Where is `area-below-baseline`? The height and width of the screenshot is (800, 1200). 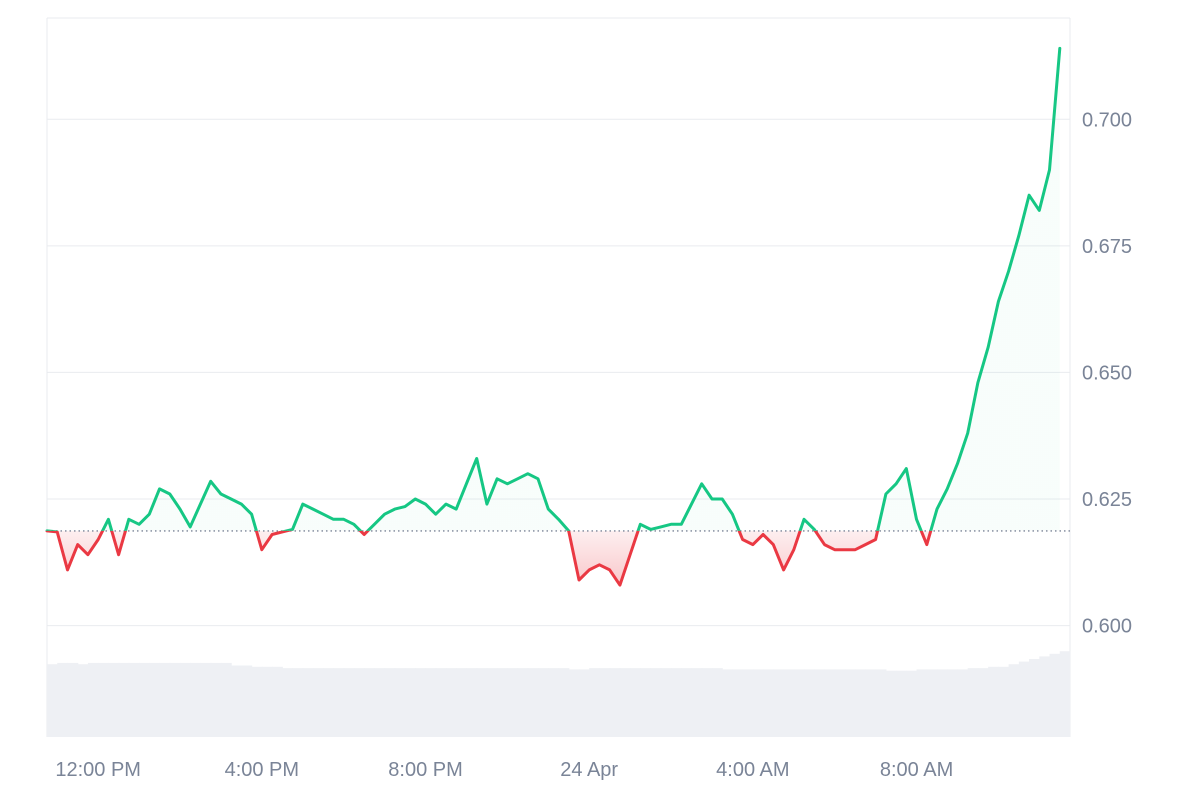 area-below-baseline is located at coordinates (489, 558).